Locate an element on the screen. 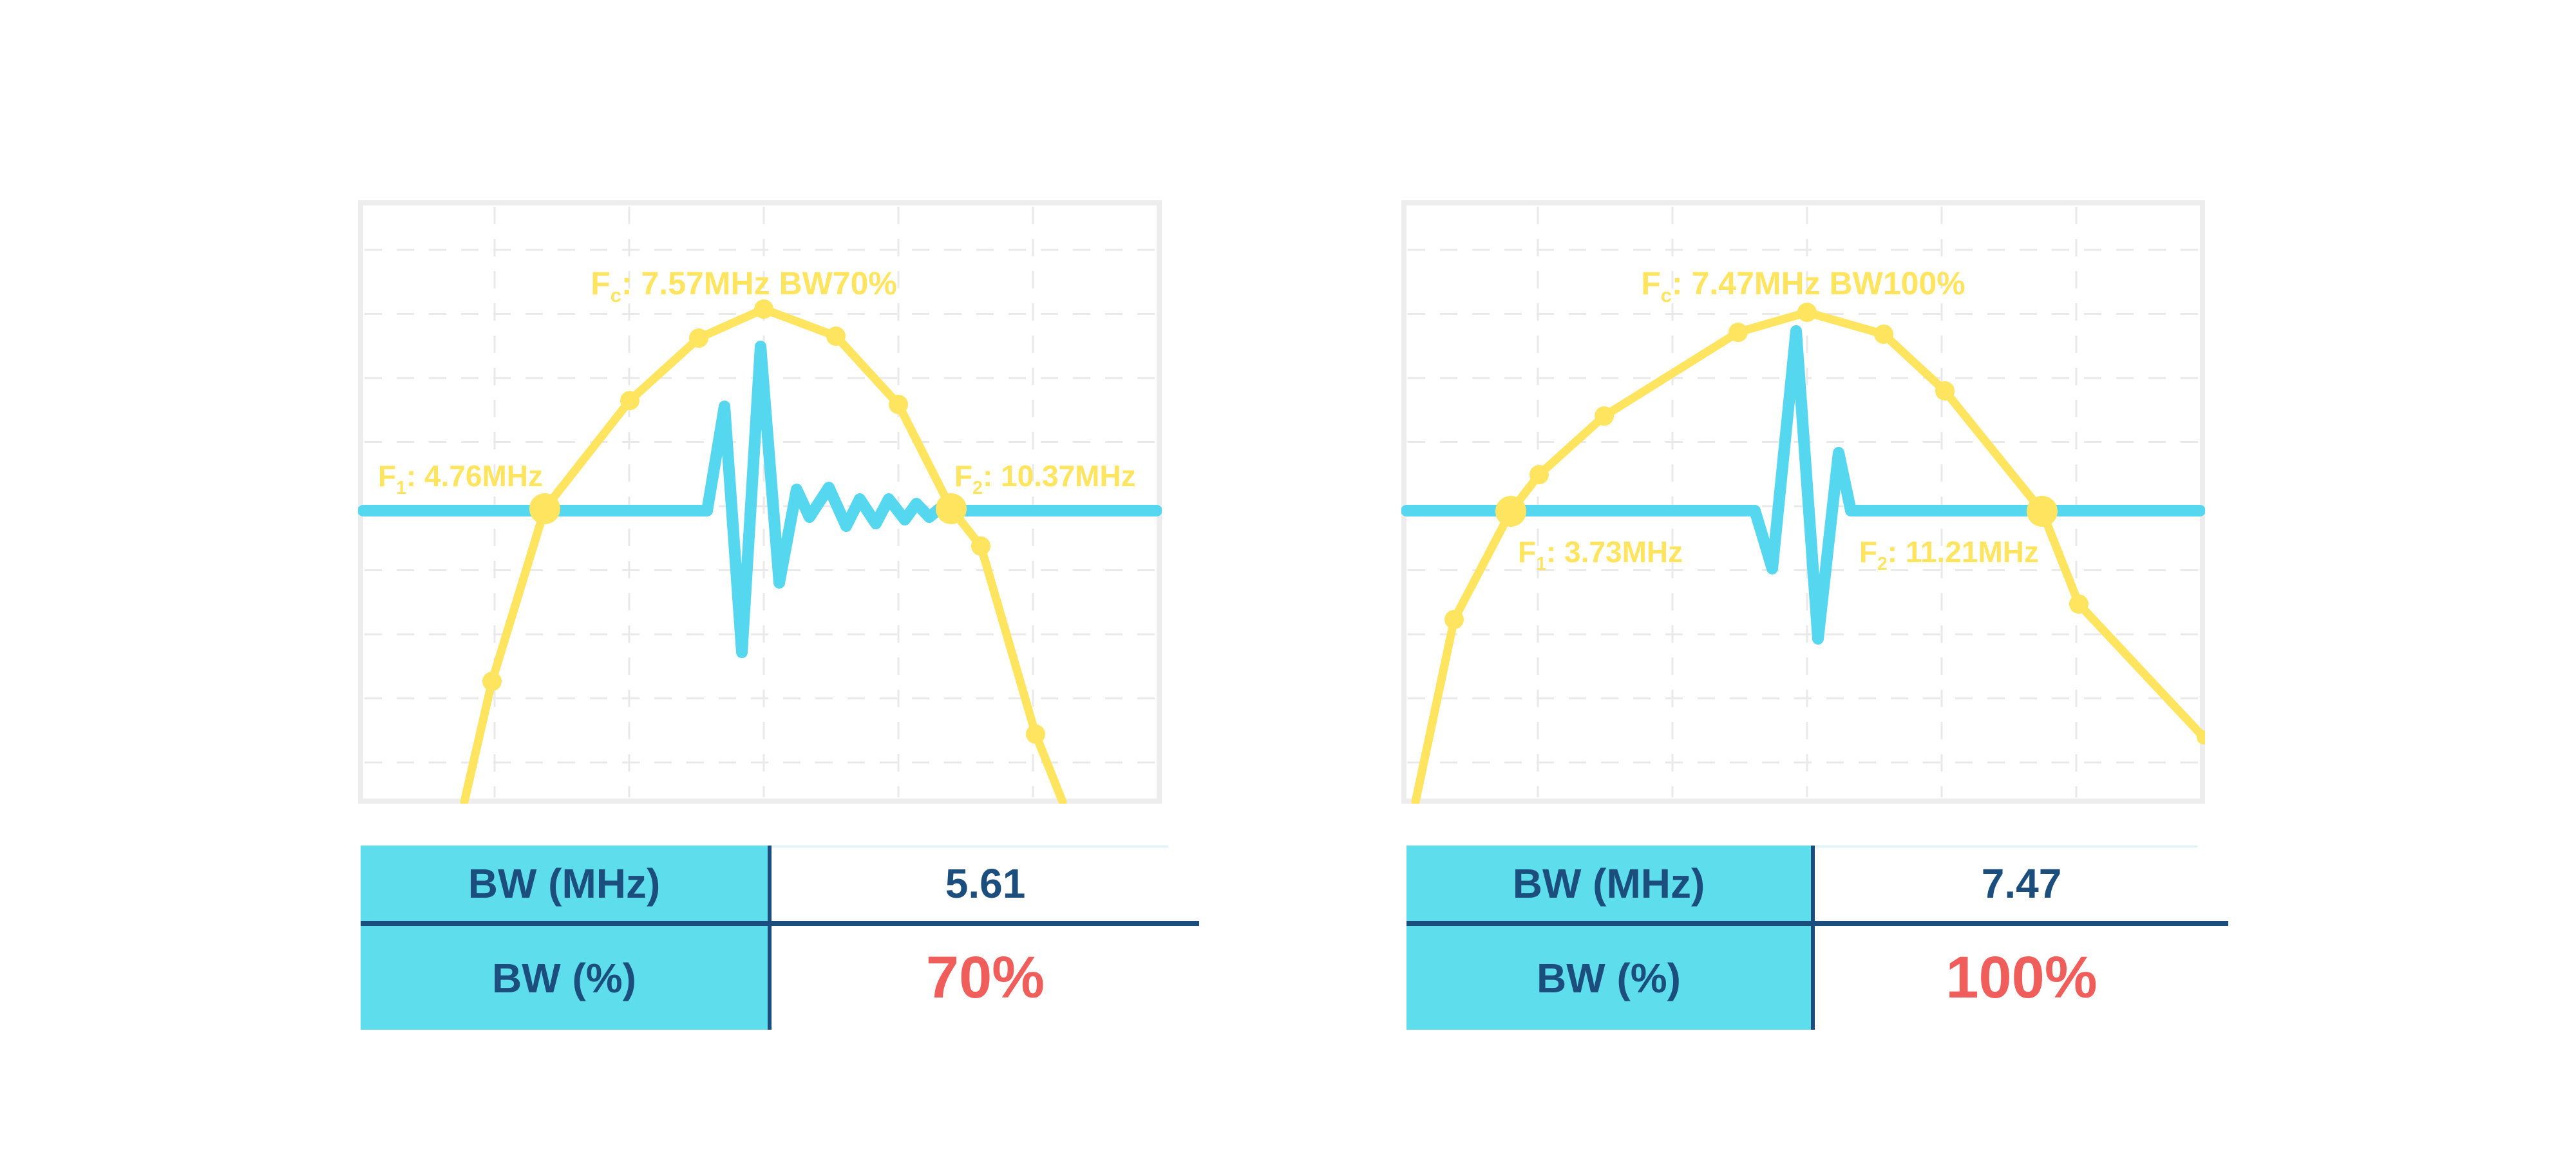  bw-pct-value: 70% is located at coordinates (985, 977).